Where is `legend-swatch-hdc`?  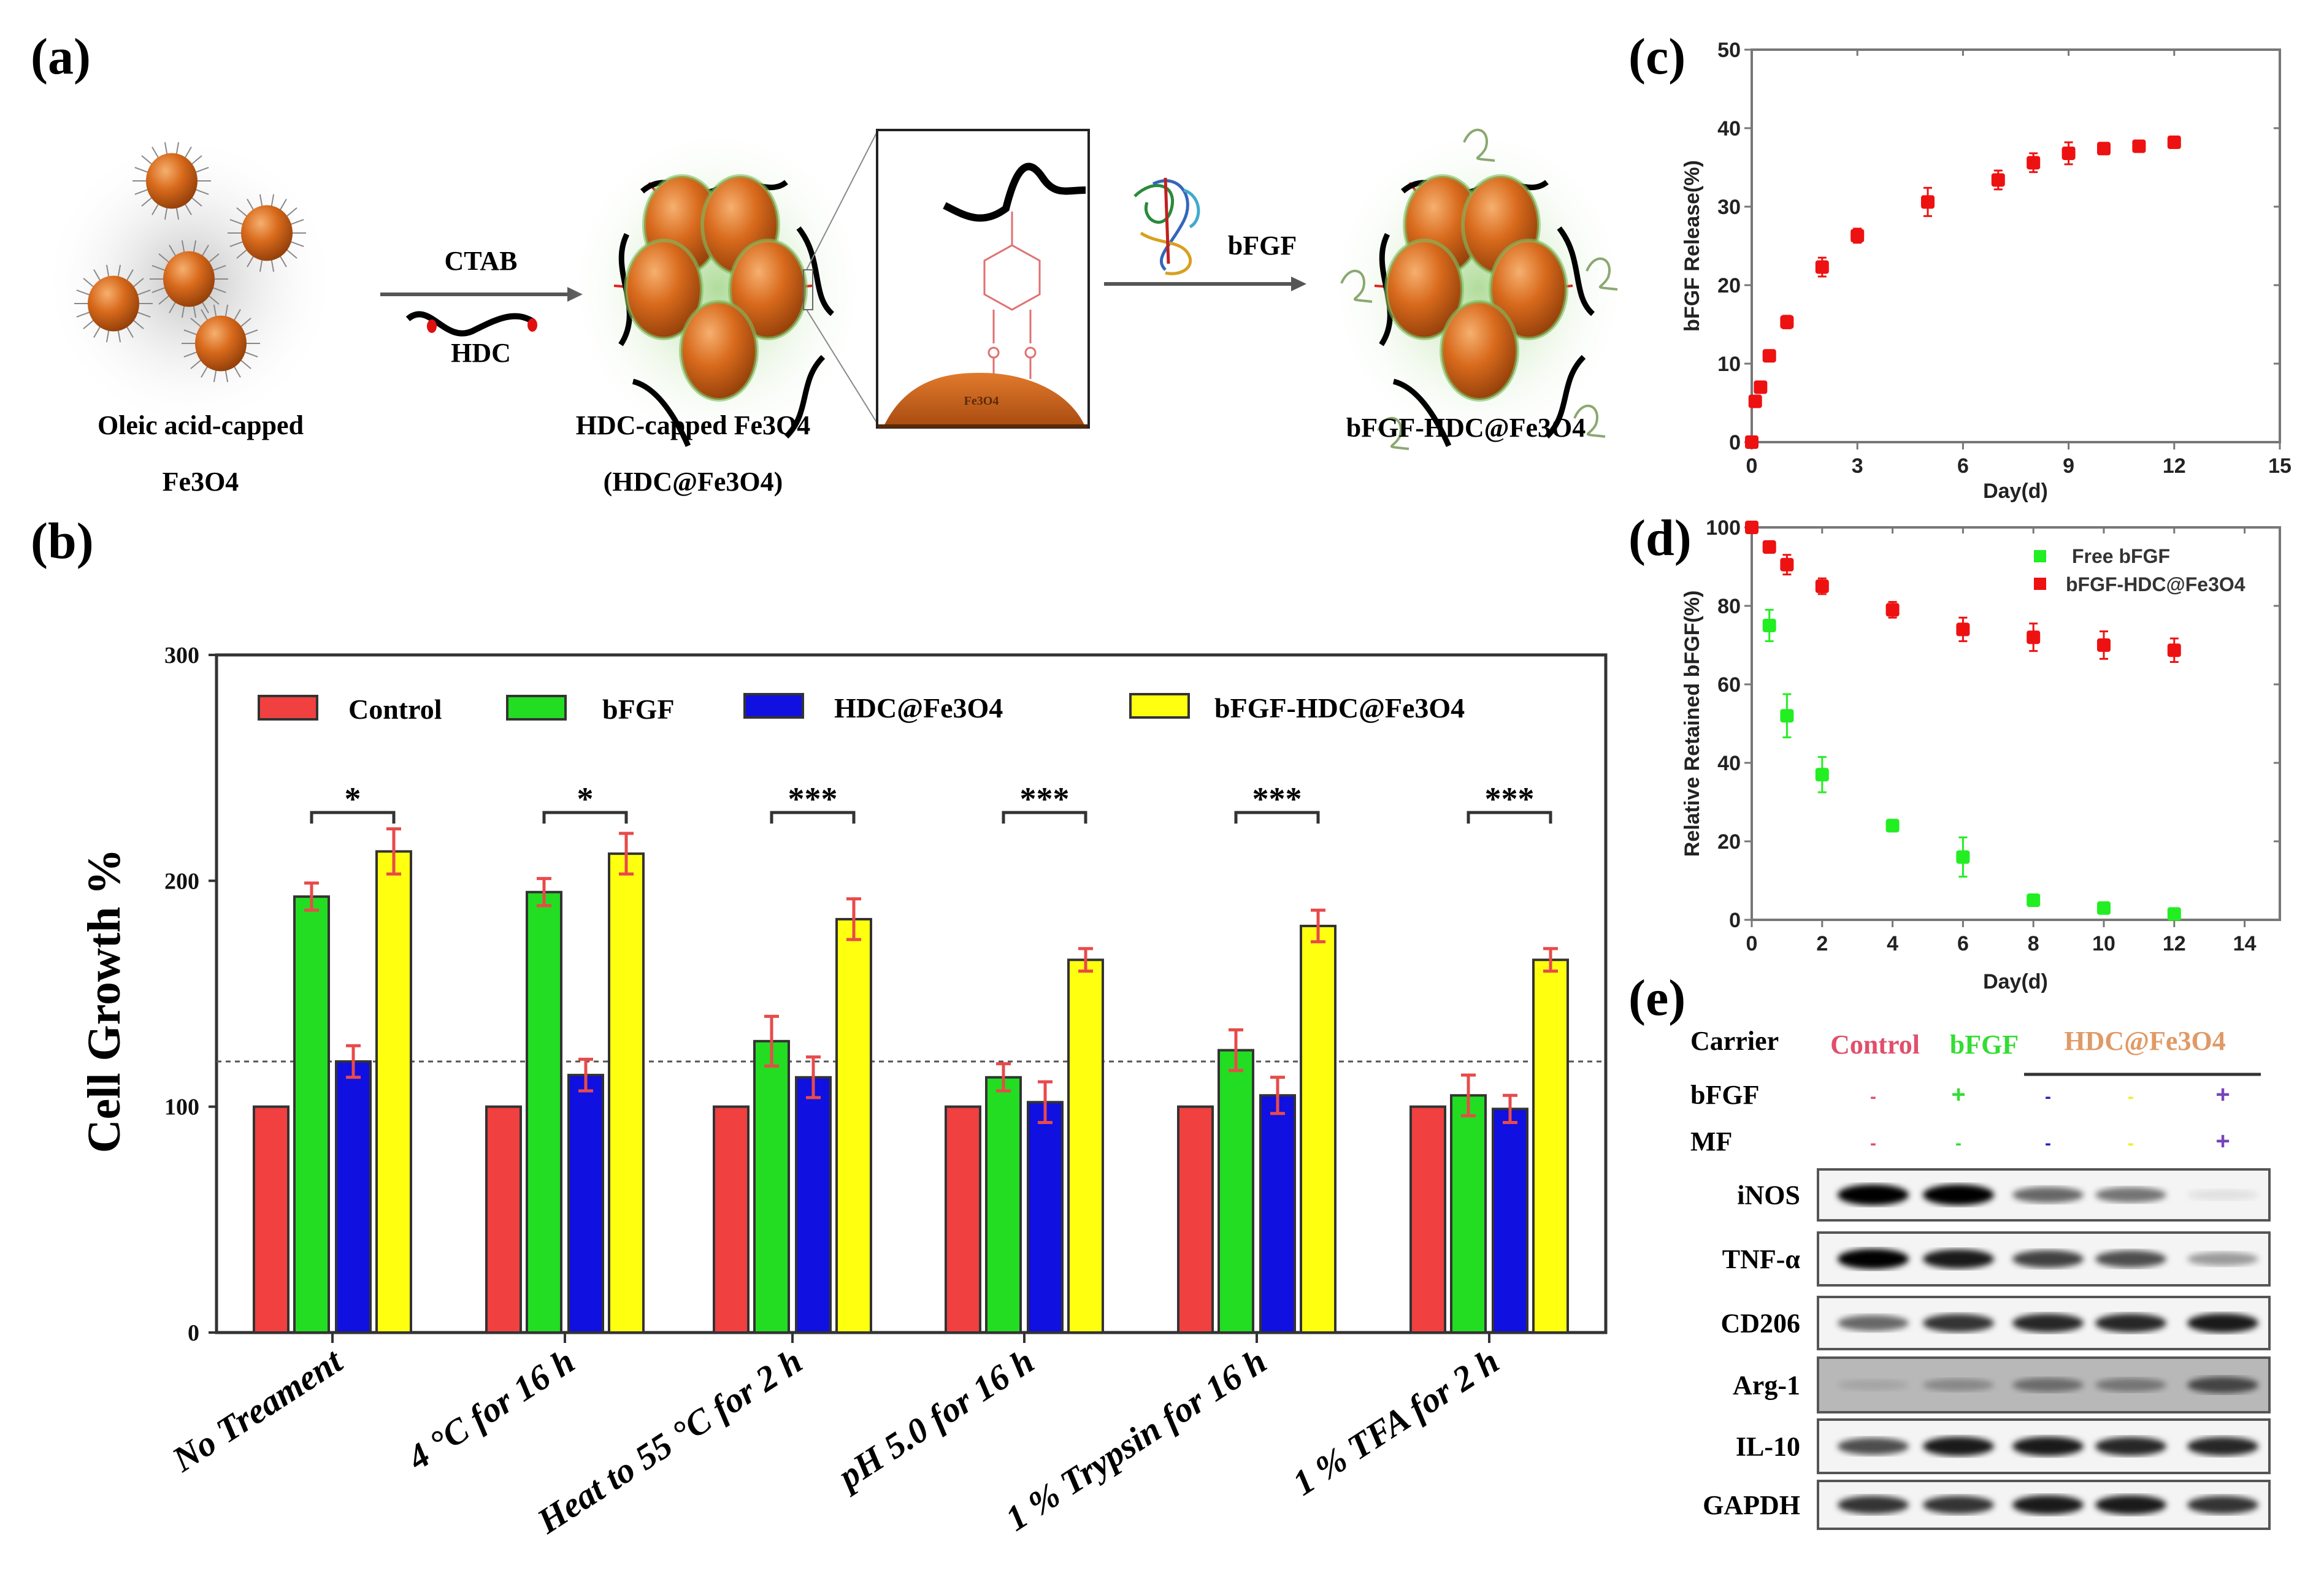 legend-swatch-hdc is located at coordinates (774, 706).